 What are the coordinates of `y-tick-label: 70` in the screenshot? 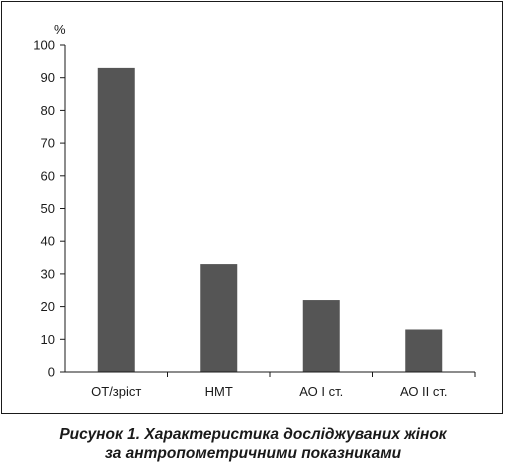 It's located at (48, 143).